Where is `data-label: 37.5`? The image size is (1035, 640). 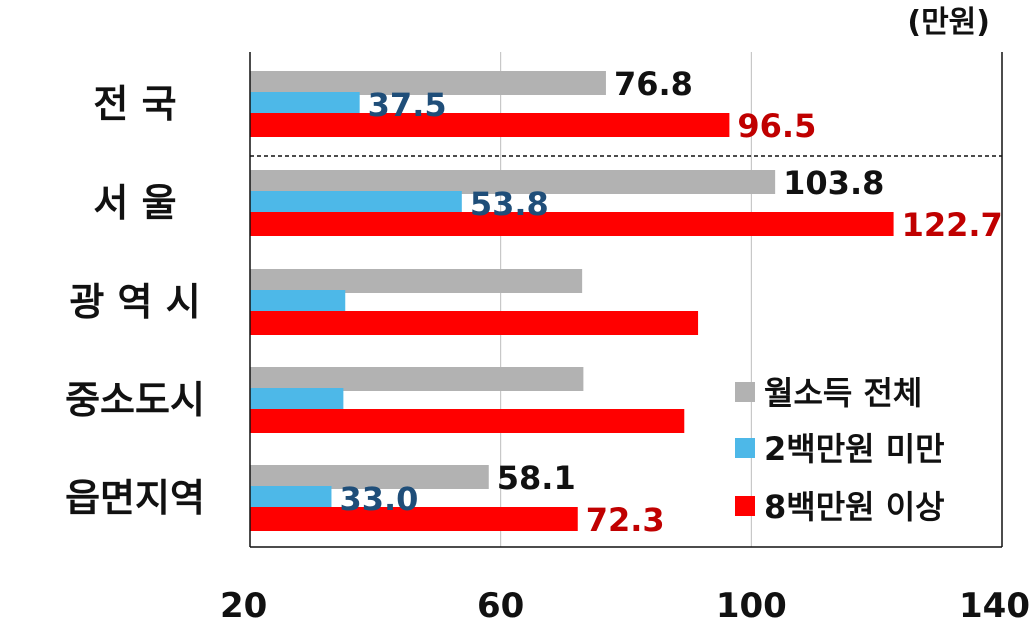
data-label: 37.5 is located at coordinates (407, 105).